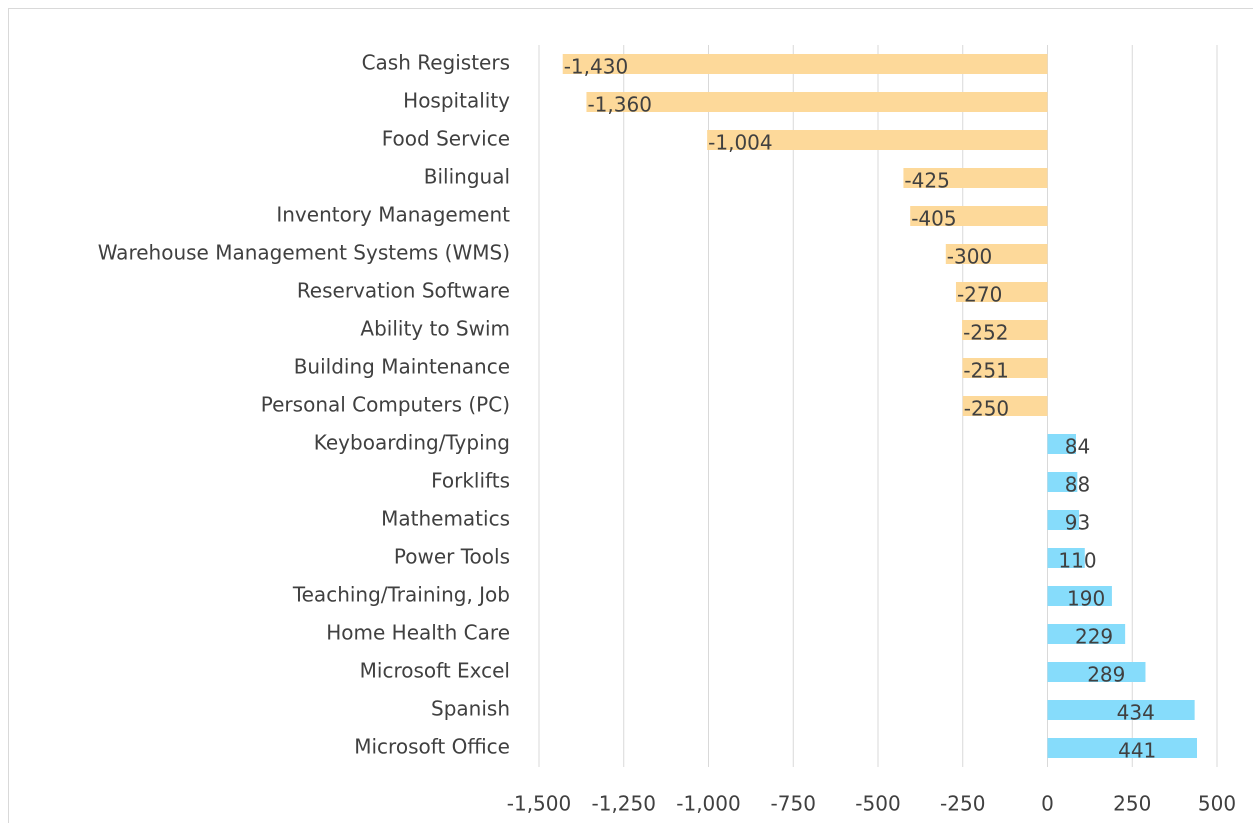 Image resolution: width=1253 pixels, height=823 pixels. What do you see at coordinates (1217, 804) in the screenshot?
I see `x-tick-label: 500` at bounding box center [1217, 804].